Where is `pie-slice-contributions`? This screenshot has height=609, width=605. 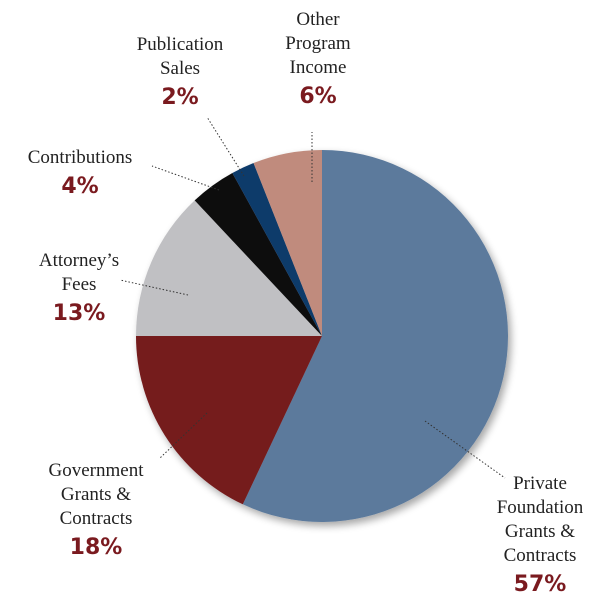
pie-slice-contributions is located at coordinates (258, 254).